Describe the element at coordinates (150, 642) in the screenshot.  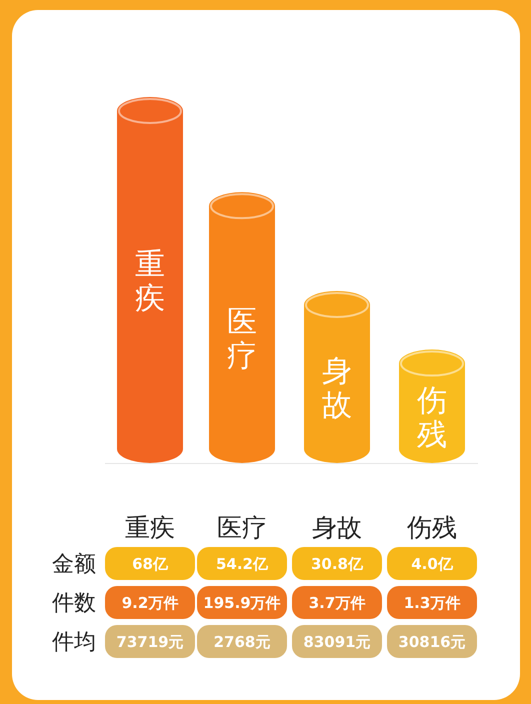
I see `text: 73719元` at that location.